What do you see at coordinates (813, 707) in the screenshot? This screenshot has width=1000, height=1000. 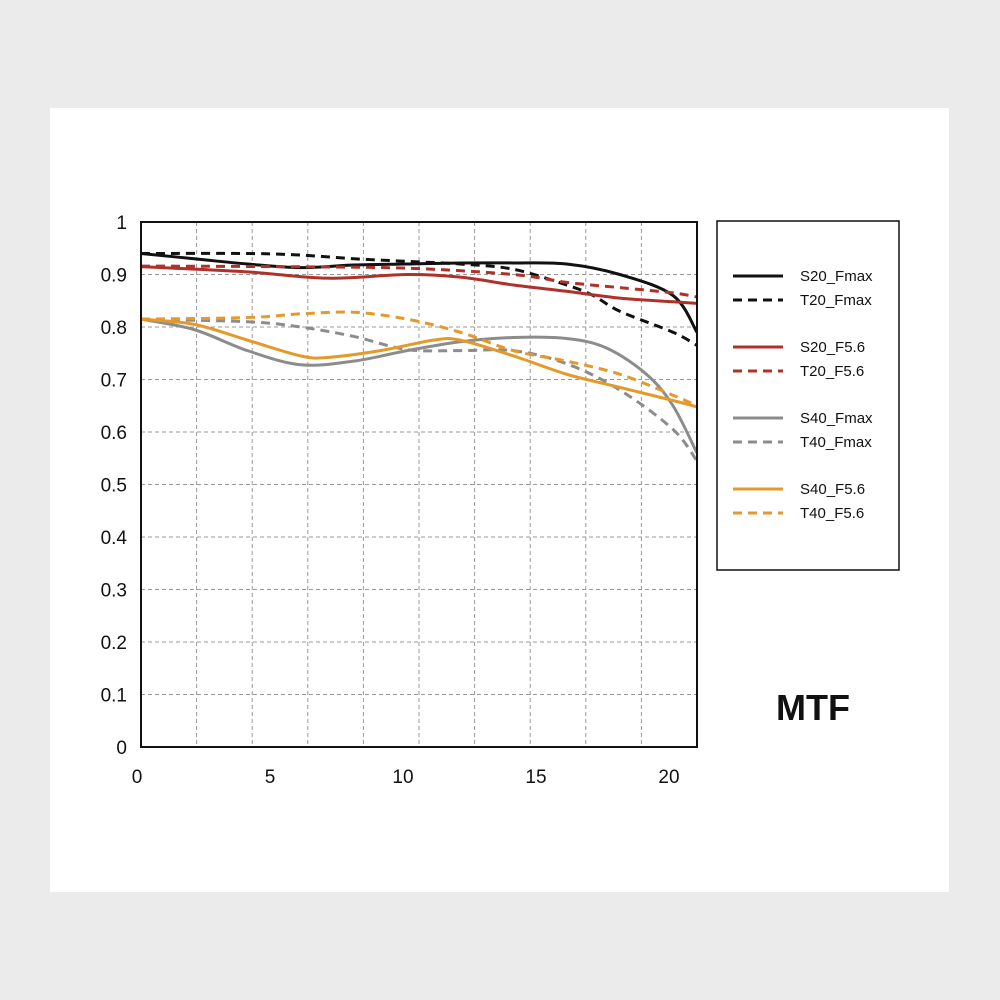 I see `chart-title: MTF` at bounding box center [813, 707].